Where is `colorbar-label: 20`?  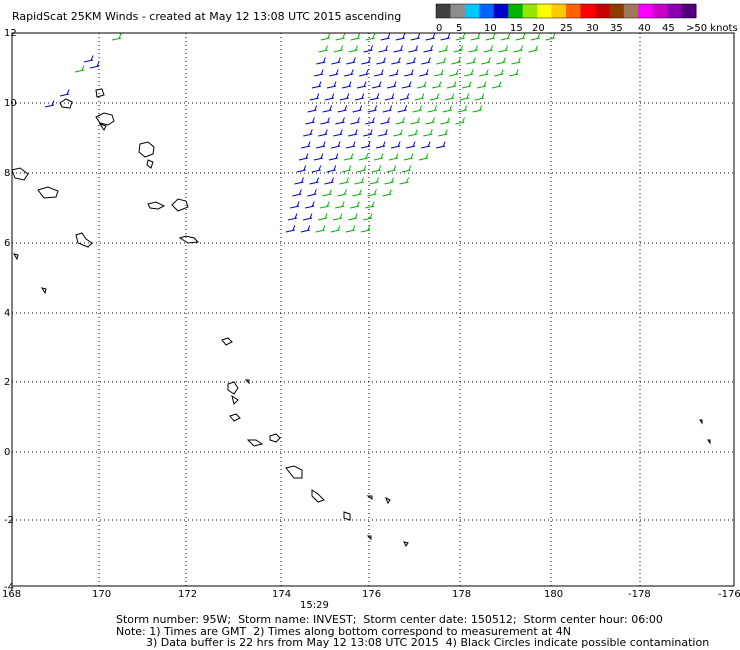
colorbar-label: 20 is located at coordinates (538, 28).